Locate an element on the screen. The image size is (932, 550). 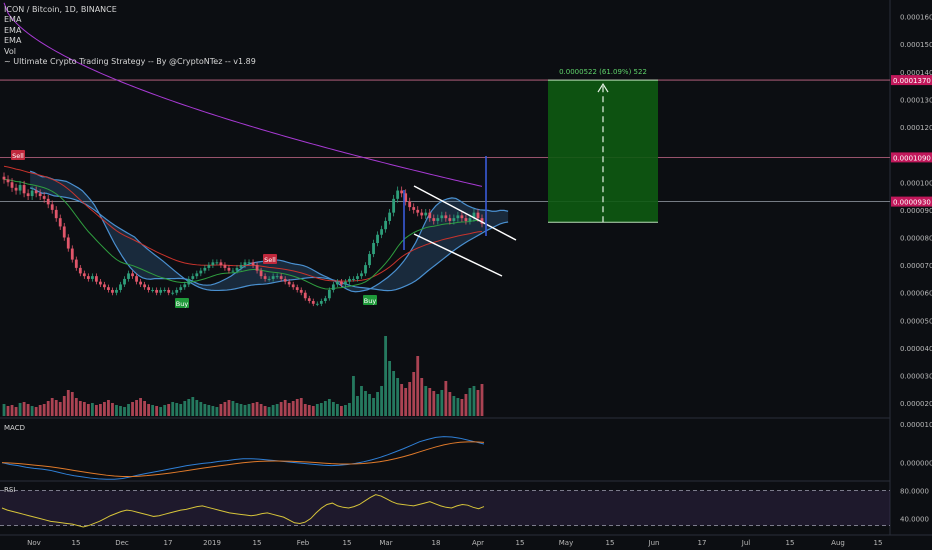
legend-ema-1: EMA is located at coordinates (13, 20).